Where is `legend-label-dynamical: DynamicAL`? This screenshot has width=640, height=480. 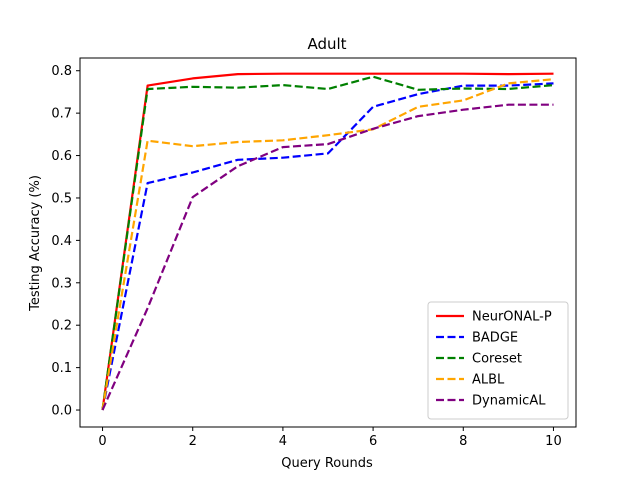
legend-label-dynamical: DynamicAL is located at coordinates (509, 401).